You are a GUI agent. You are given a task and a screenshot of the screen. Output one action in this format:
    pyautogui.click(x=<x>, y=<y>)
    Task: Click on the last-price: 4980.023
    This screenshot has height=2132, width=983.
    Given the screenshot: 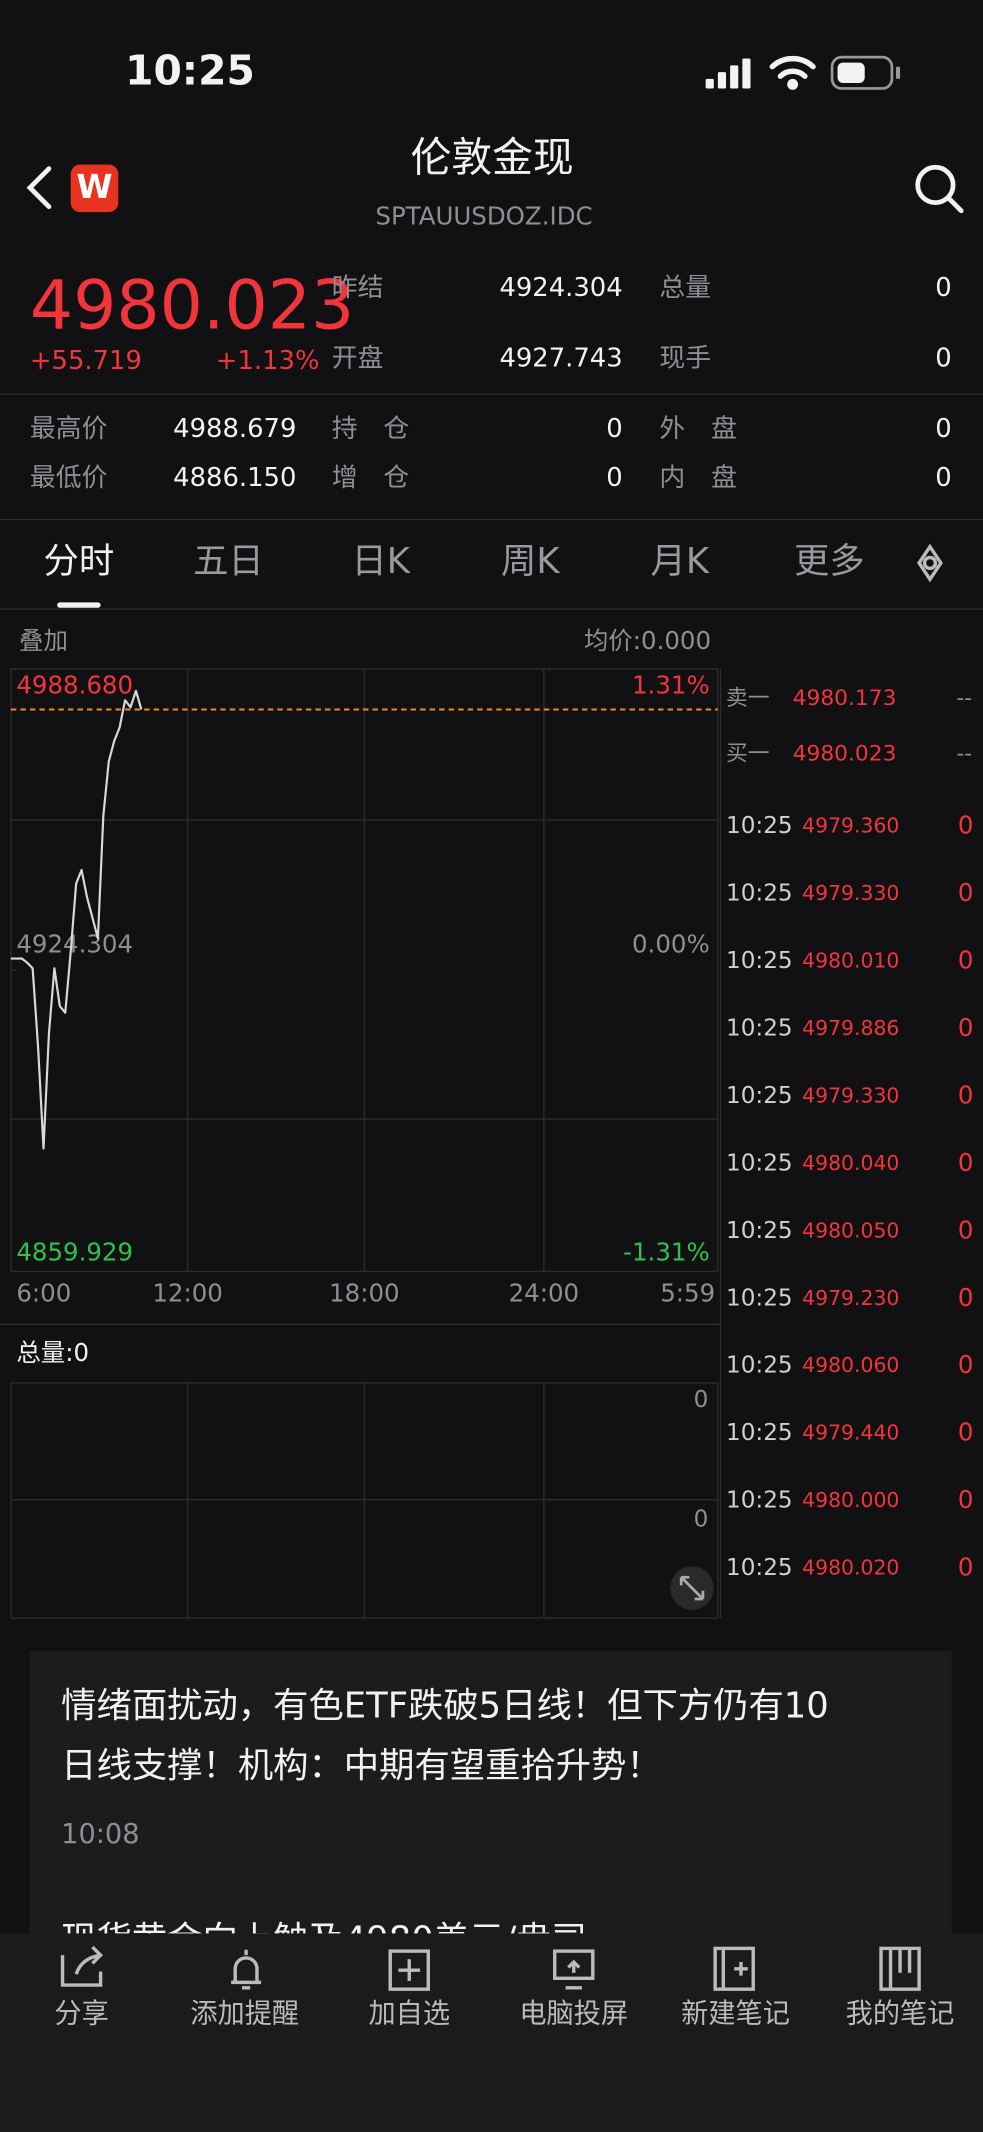 What is the action you would take?
    pyautogui.click(x=192, y=306)
    